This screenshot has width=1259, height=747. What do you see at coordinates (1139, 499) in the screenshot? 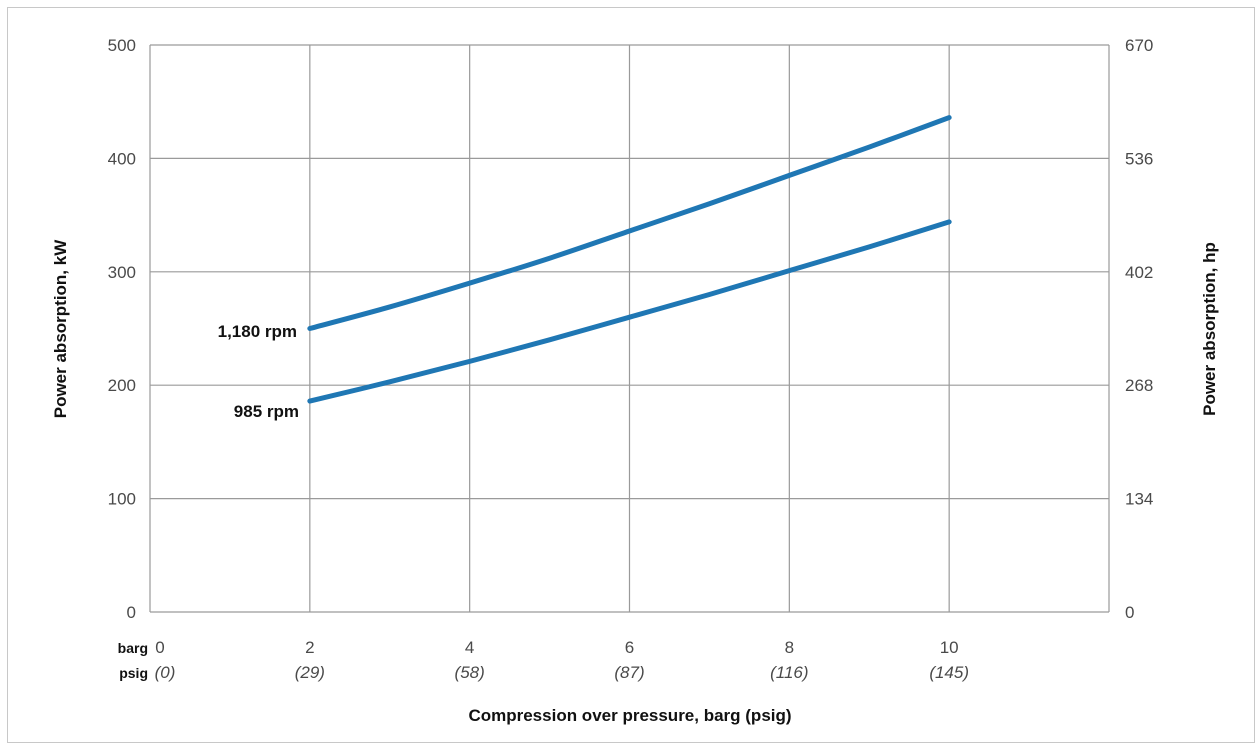
I see `y2-tick-label: 134` at bounding box center [1139, 499].